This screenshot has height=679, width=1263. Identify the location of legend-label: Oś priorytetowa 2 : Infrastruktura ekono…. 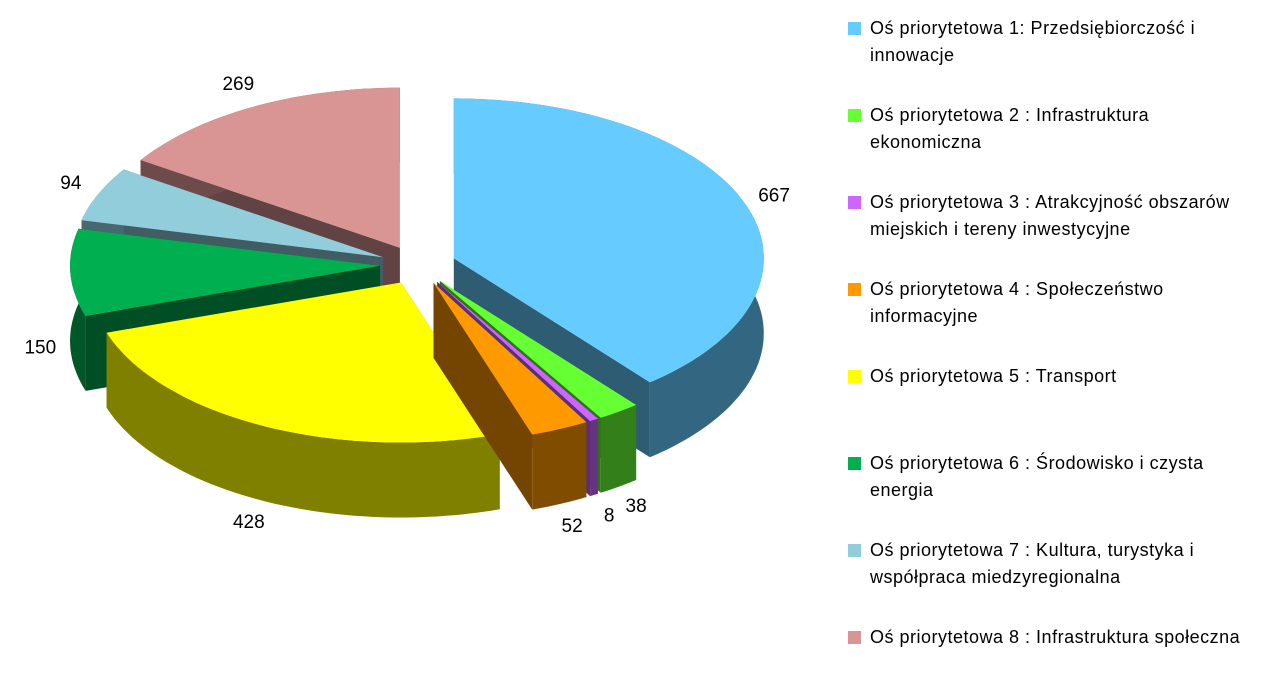
(1010, 128).